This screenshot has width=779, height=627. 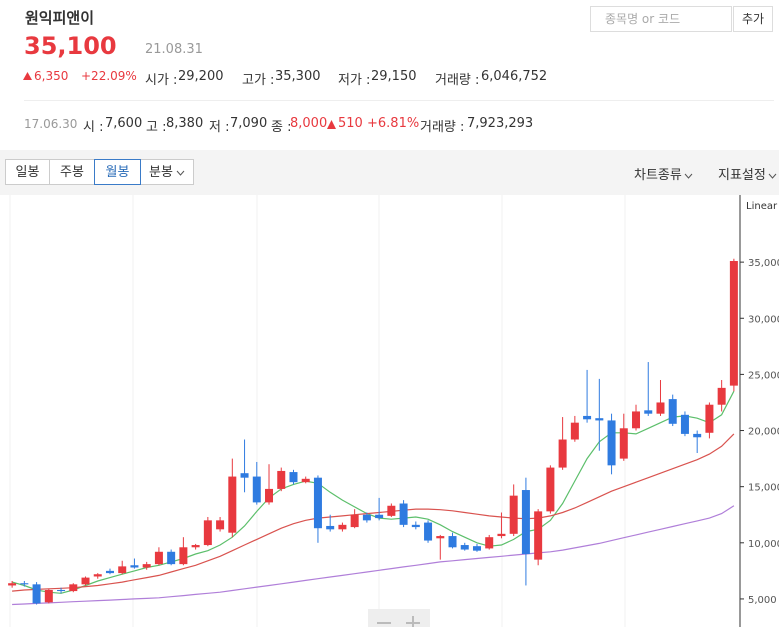 What do you see at coordinates (373, 555) in the screenshot?
I see `moving-average` at bounding box center [373, 555].